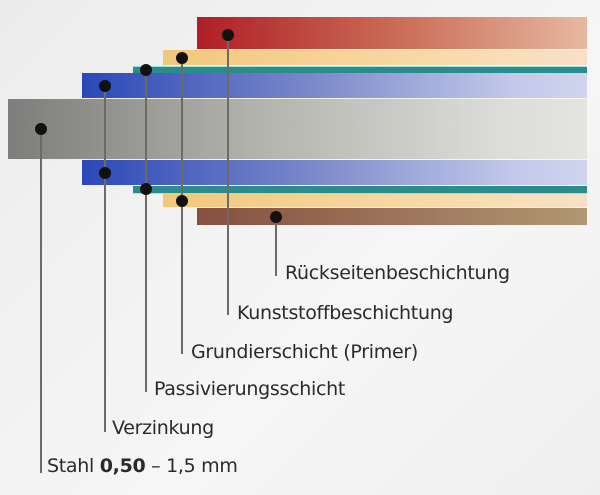  Describe the element at coordinates (122, 466) in the screenshot. I see `label-steel-thickness-min: 0,50` at that location.